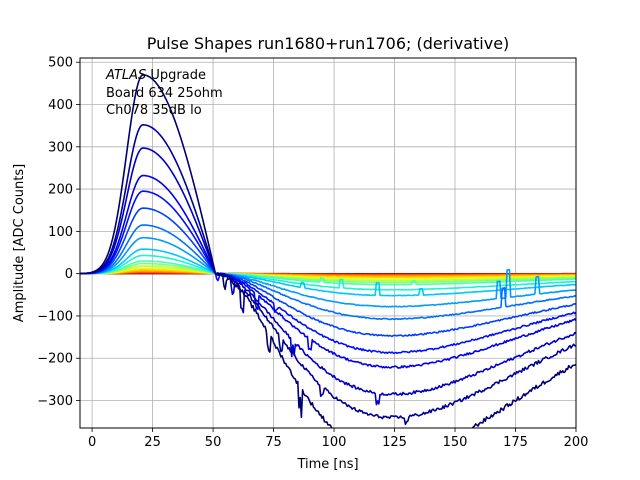 The width and height of the screenshot is (640, 480). Describe the element at coordinates (334, 442) in the screenshot. I see `x-tick-label: 100` at that location.